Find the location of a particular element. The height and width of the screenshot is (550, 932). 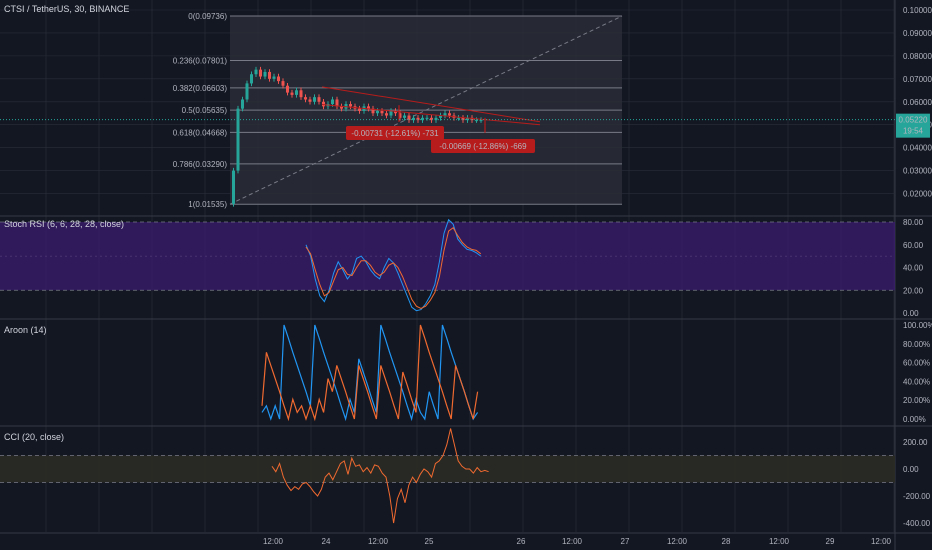

wedge-upper-line is located at coordinates (431, 104).